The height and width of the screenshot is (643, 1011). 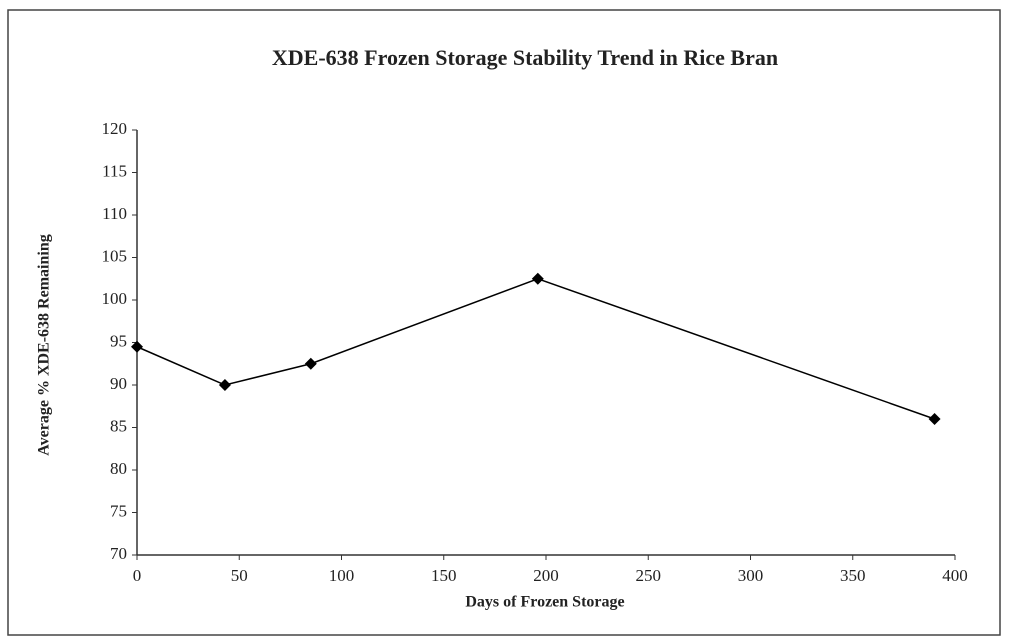 I want to click on x-tick-label: 0, so click(x=137, y=575).